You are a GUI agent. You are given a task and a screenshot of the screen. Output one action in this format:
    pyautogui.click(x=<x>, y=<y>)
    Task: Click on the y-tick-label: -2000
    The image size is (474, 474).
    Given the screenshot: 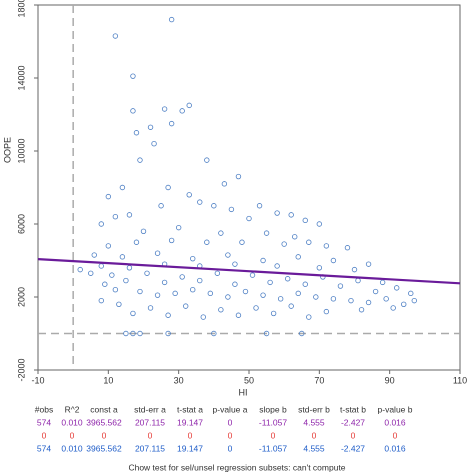 What is the action you would take?
    pyautogui.click(x=21, y=369)
    